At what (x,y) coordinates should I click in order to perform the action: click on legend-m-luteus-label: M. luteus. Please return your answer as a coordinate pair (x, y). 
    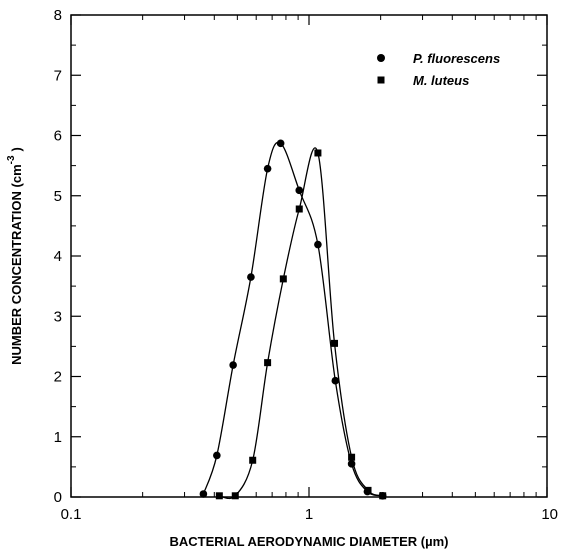
    Looking at the image, I should click on (441, 80).